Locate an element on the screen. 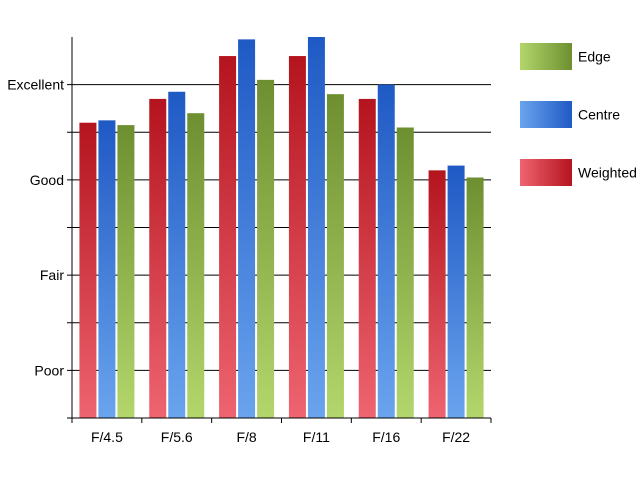 The width and height of the screenshot is (640, 485). y-tick-label: Excellent is located at coordinates (35, 85).